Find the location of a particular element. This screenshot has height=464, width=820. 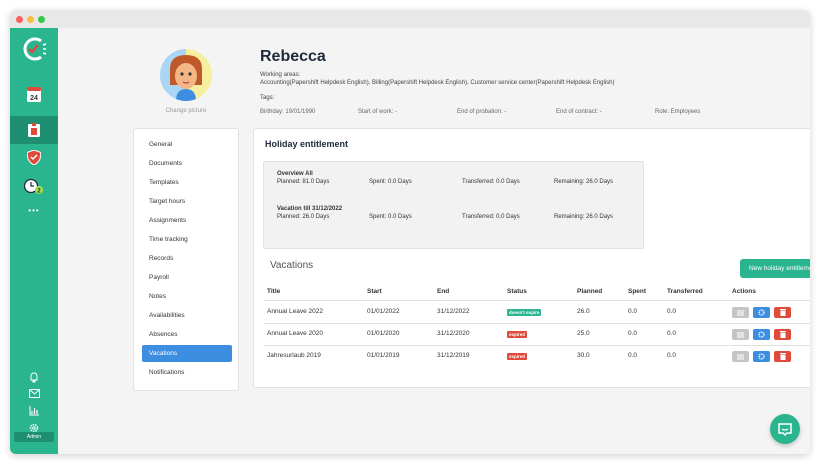

clock-icon: 2 is located at coordinates (33, 186).